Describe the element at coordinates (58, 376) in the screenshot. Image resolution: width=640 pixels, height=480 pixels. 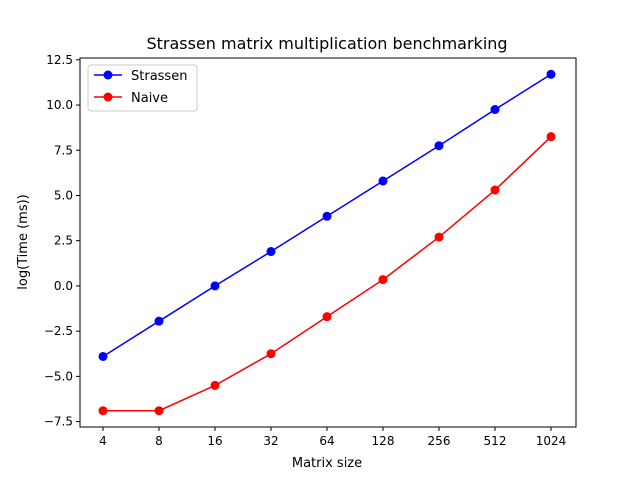
I see `y-tick-label: −5.0` at that location.